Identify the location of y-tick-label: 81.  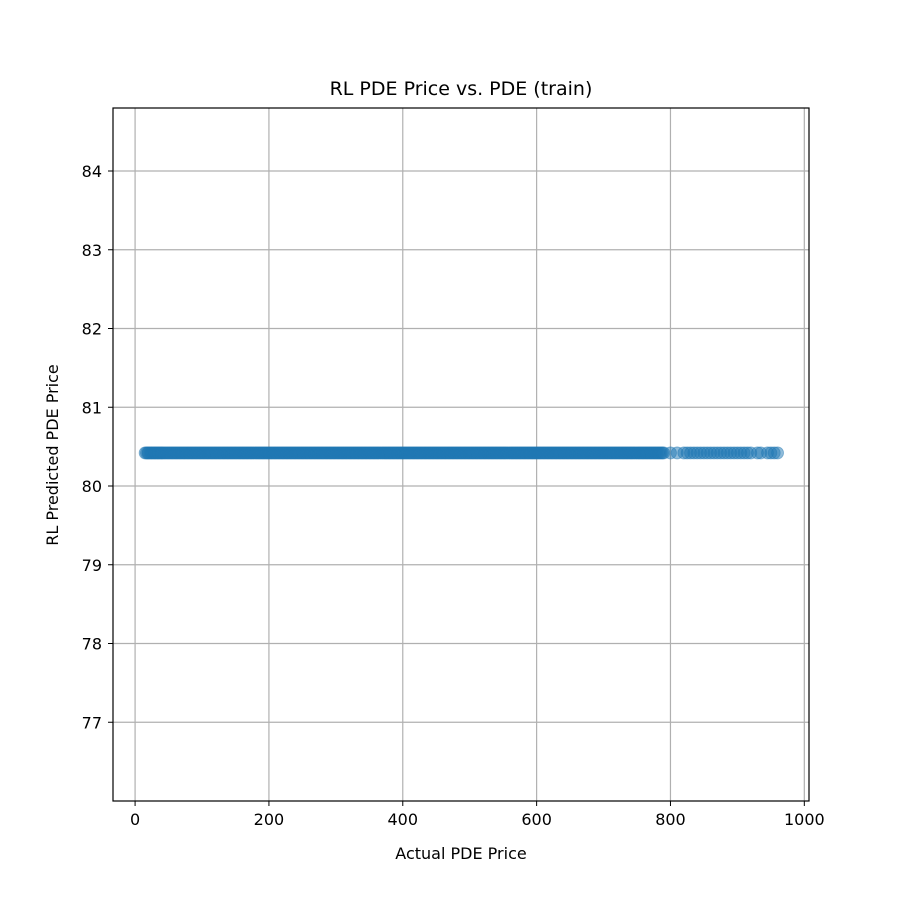
(92, 407).